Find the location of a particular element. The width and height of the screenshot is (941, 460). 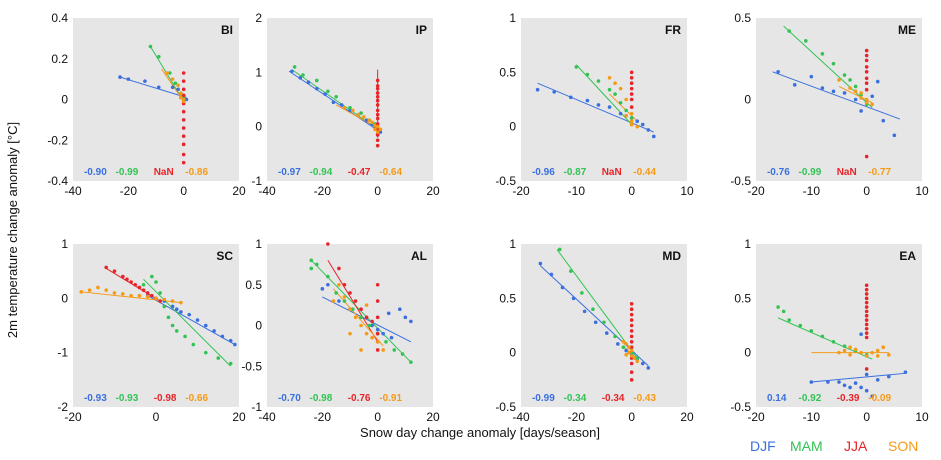

x-tick-label: -40 is located at coordinates (267, 191).